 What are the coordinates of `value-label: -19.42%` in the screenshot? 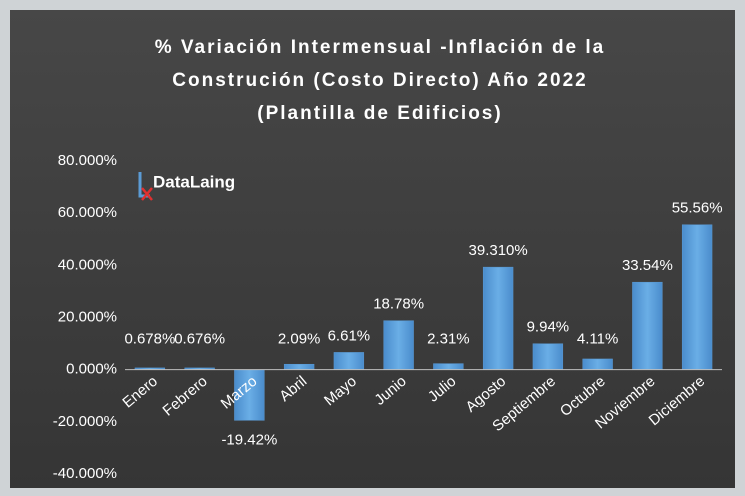 It's located at (249, 439).